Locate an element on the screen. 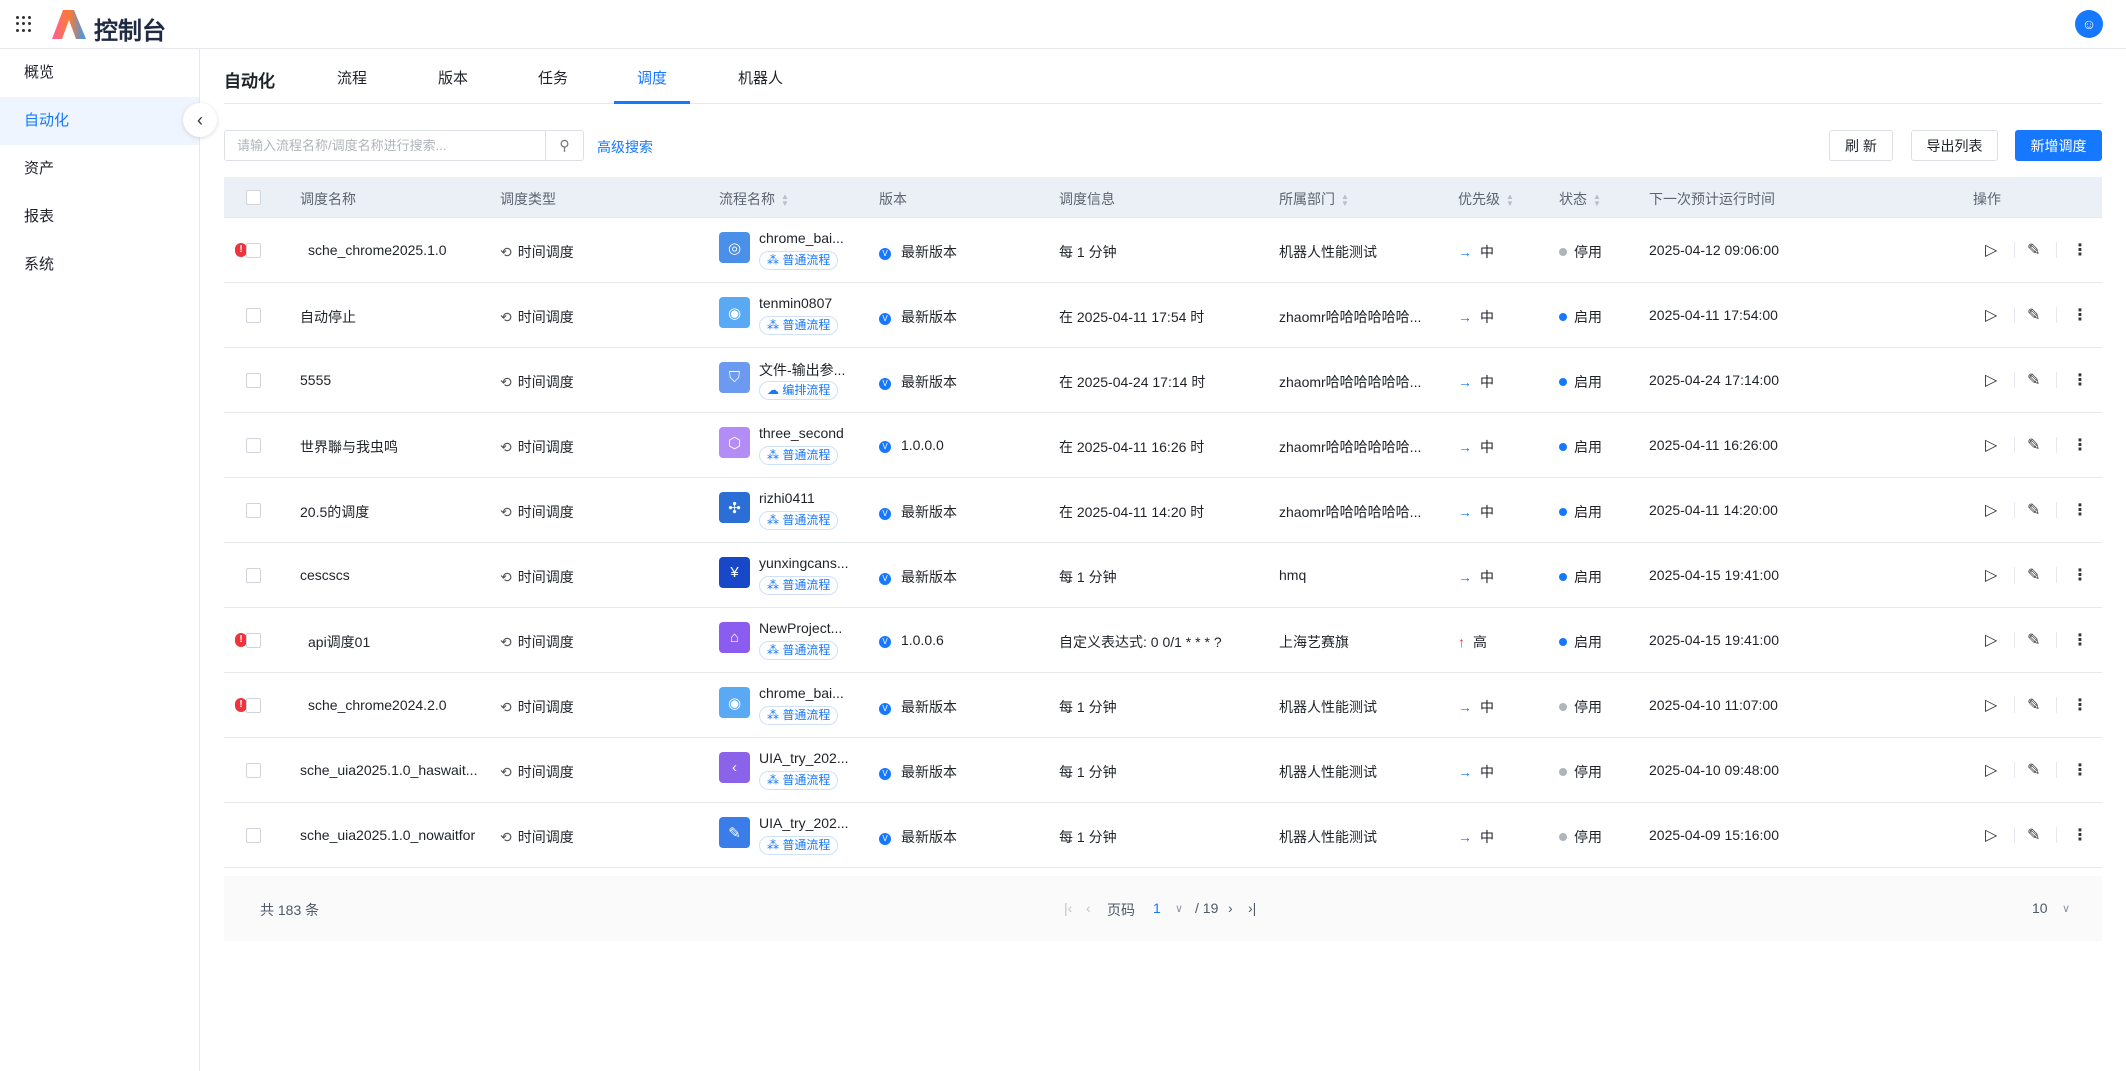 The image size is (2126, 1071). next-page-icon: › is located at coordinates (1230, 908).